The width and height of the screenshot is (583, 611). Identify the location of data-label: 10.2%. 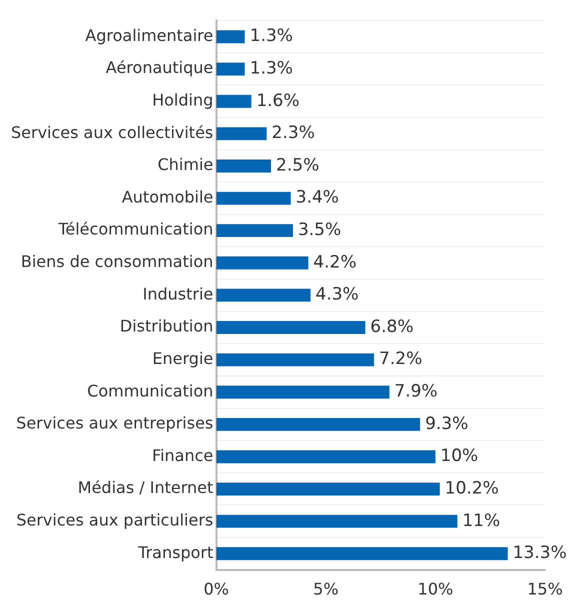
(471, 488).